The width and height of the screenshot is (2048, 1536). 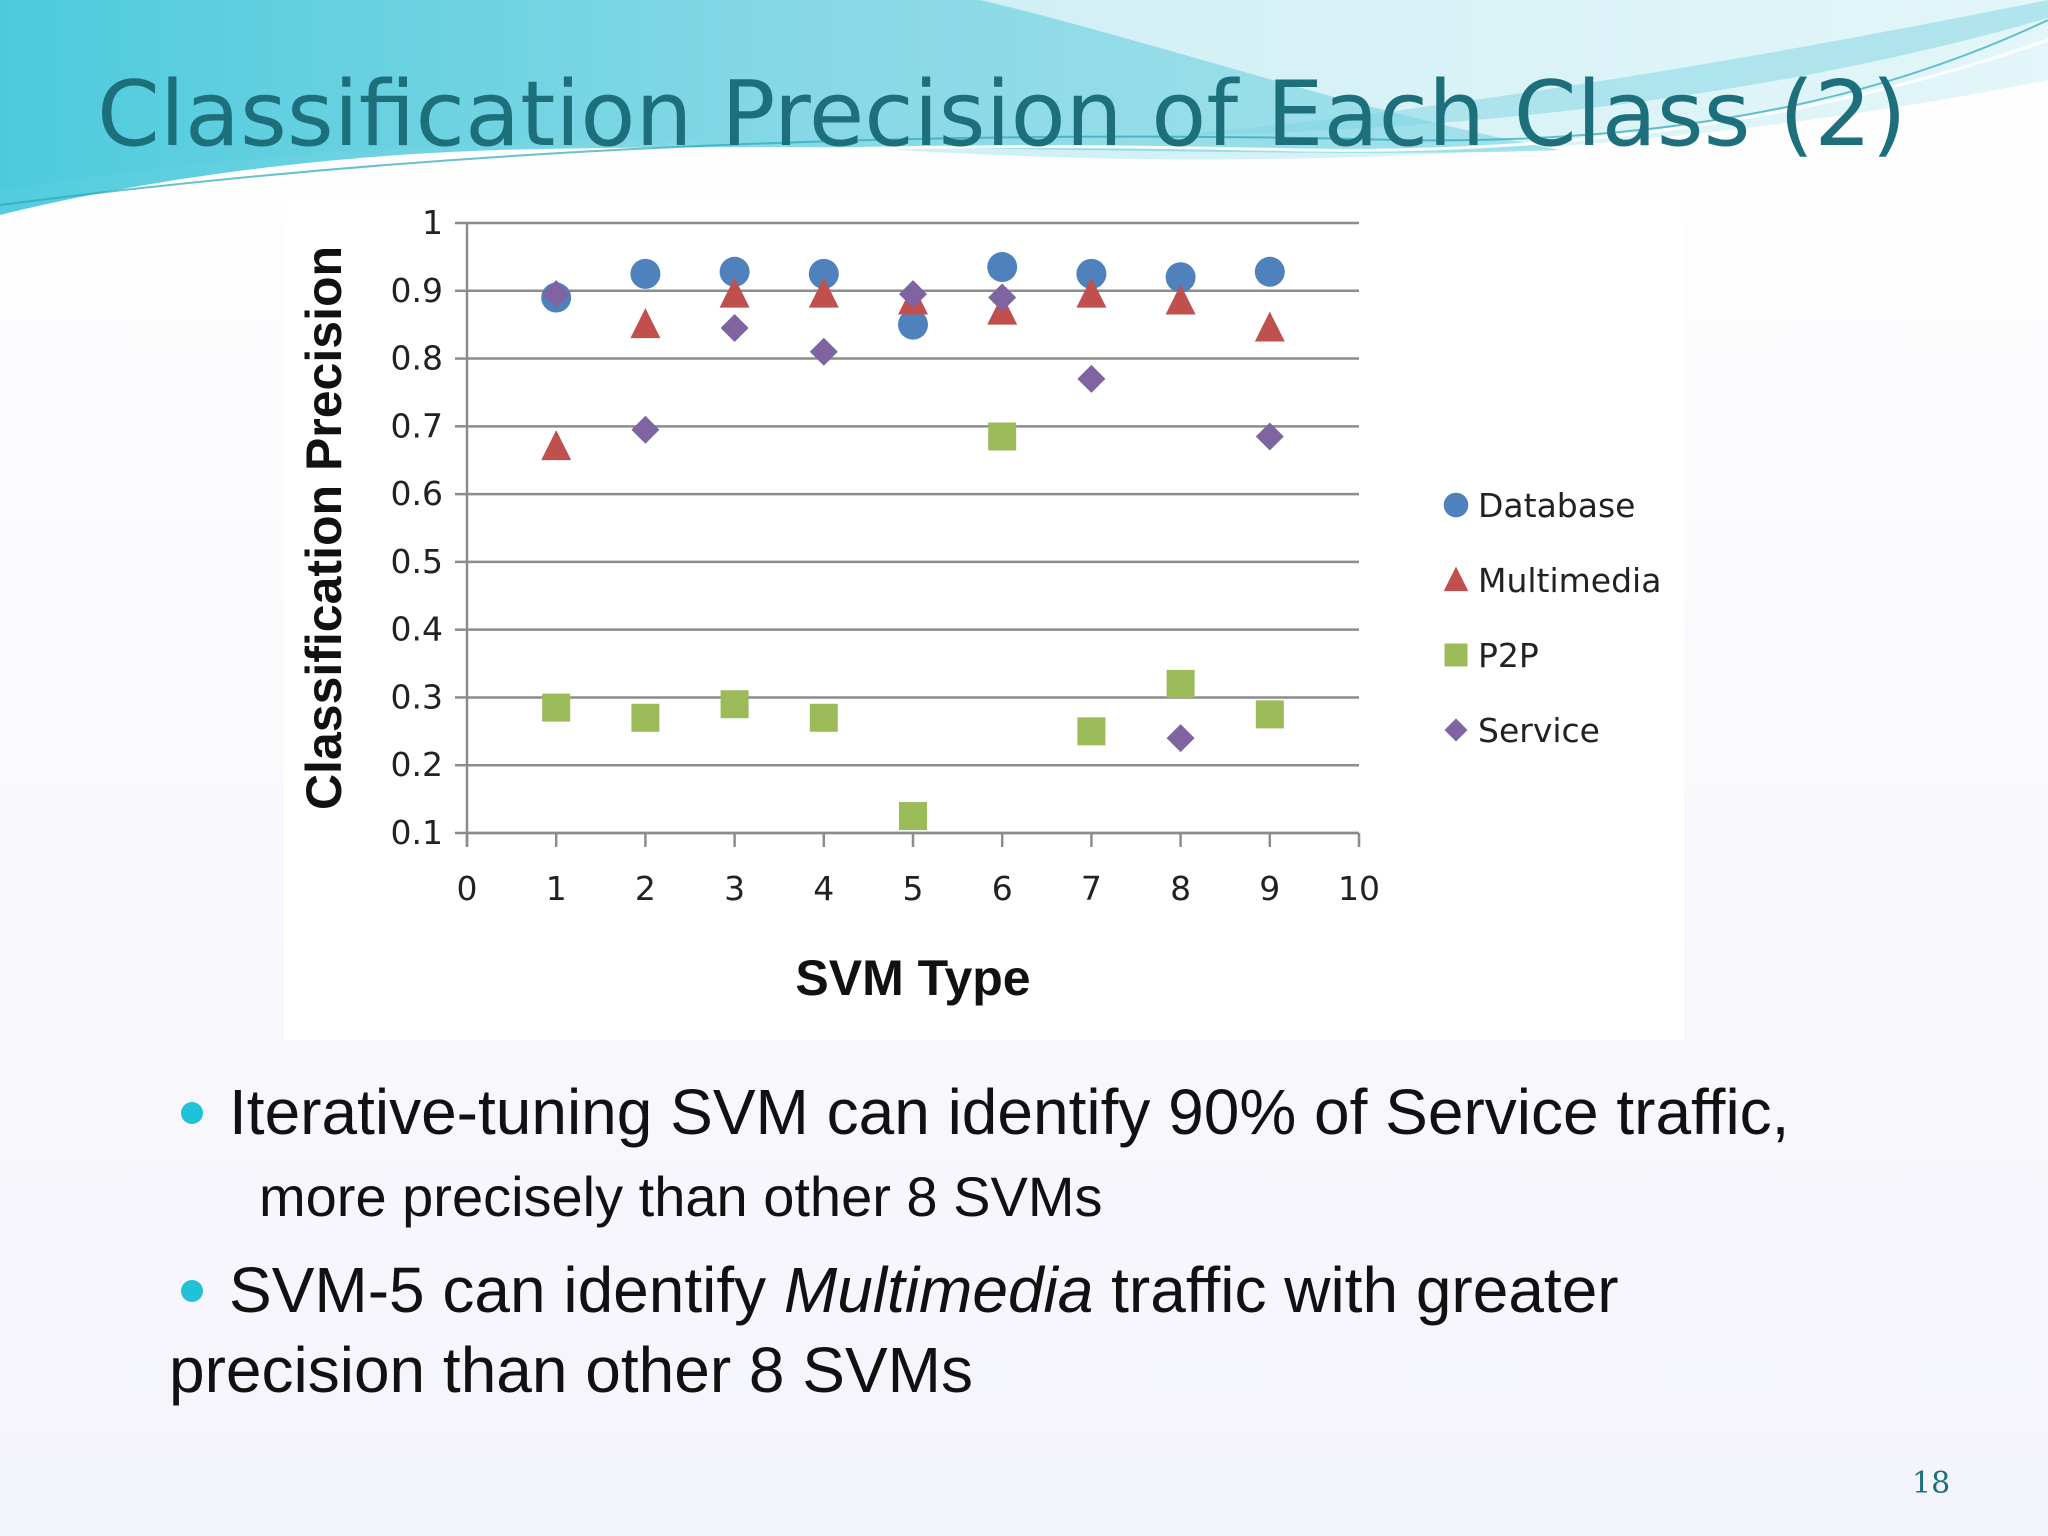 What do you see at coordinates (1180, 888) in the screenshot?
I see `x-tick-label: 8` at bounding box center [1180, 888].